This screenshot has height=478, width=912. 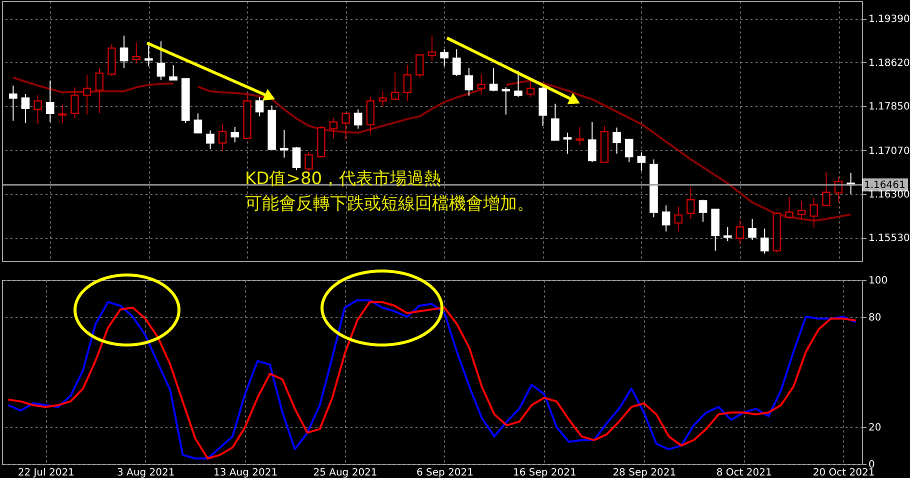 I want to click on y-tick-label: 1.17070, so click(x=889, y=151).